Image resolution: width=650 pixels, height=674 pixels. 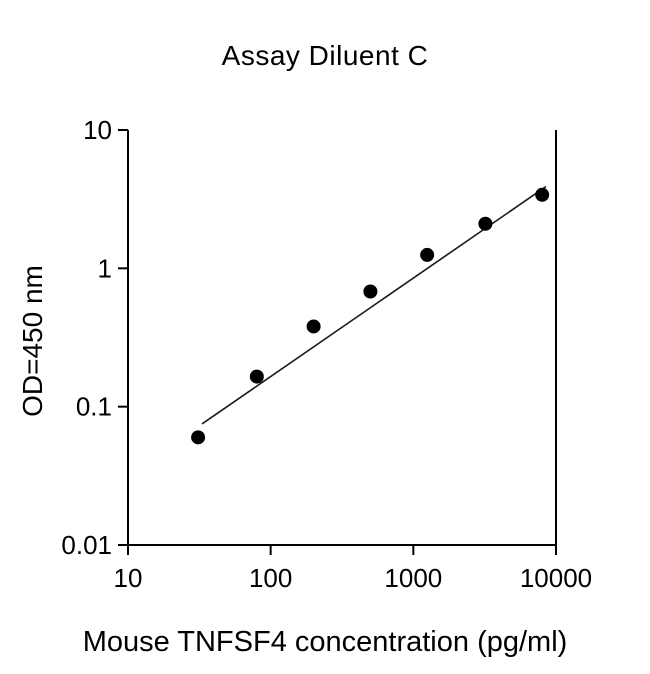 I want to click on chart-title: Assay Diluent C, so click(x=325, y=55).